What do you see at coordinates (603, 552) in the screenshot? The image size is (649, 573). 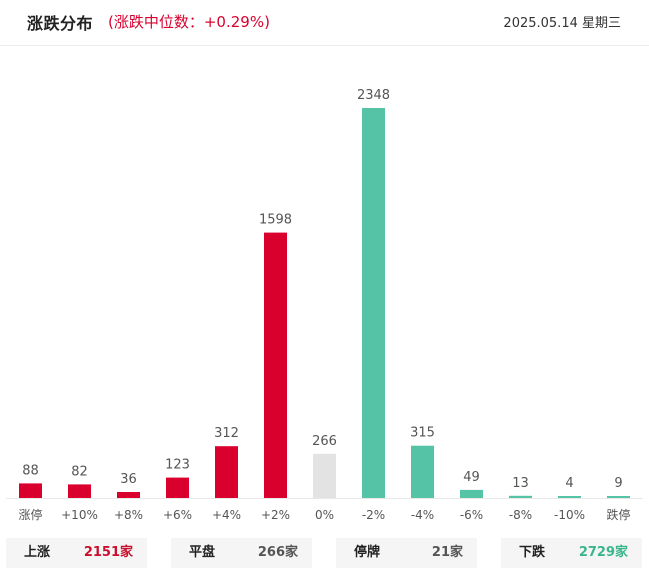 I see `stat-down-value: 2729家` at bounding box center [603, 552].